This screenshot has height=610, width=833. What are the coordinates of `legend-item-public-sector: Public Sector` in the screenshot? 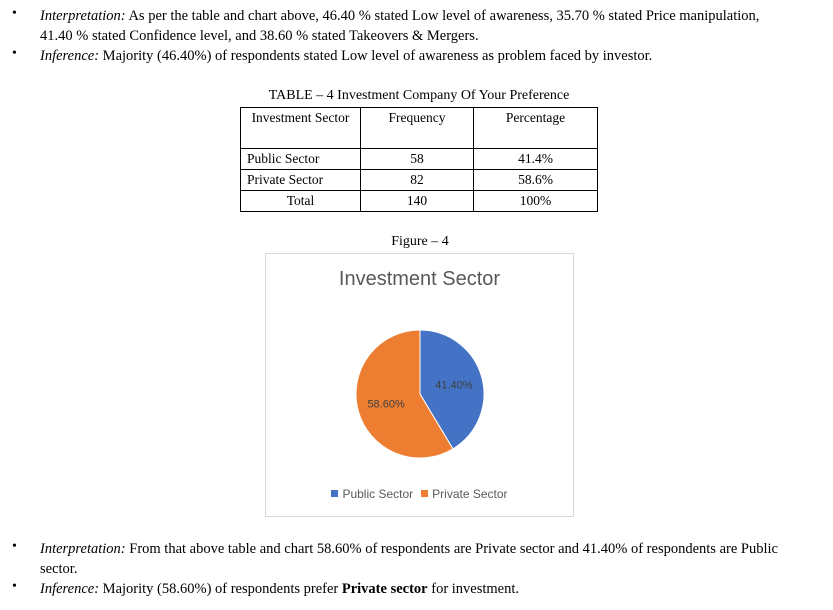 It's located at (372, 494).